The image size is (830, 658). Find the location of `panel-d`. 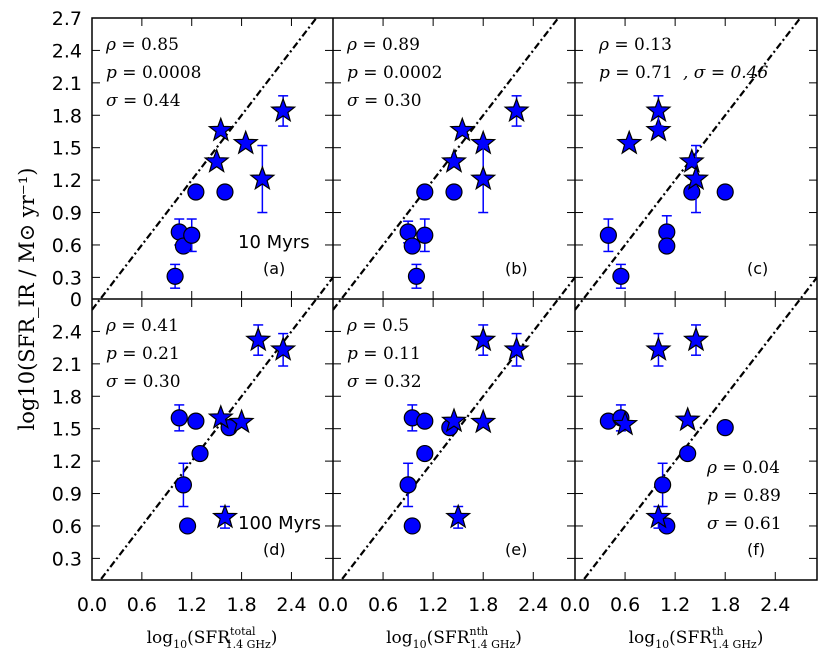

panel-d is located at coordinates (215, 427).